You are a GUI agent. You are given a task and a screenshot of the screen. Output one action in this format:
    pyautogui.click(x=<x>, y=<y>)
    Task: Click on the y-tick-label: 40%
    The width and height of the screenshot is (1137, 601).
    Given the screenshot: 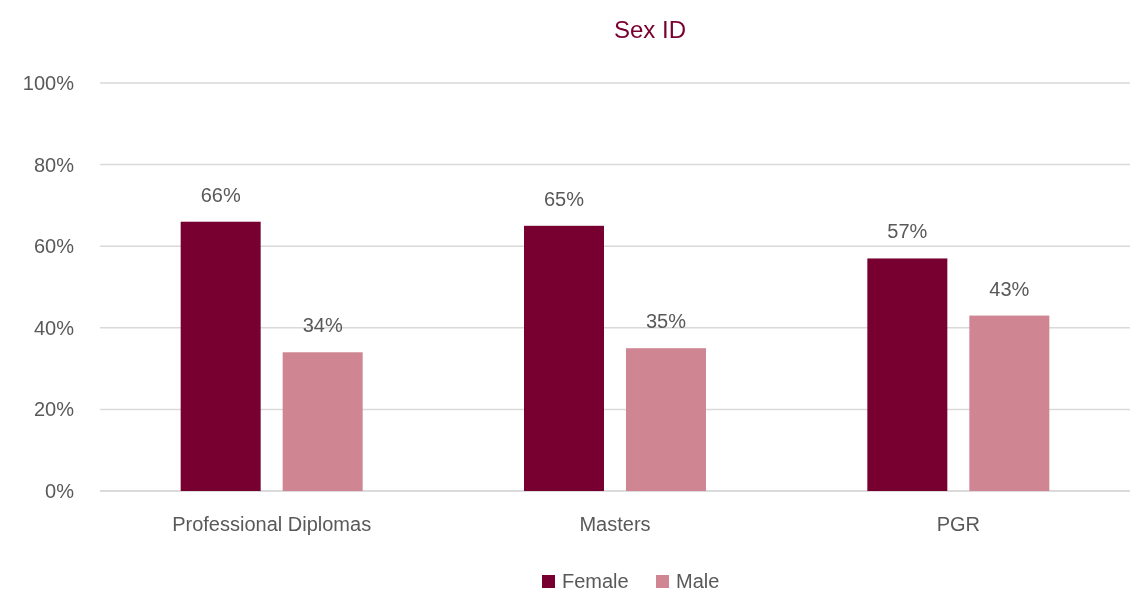 What is the action you would take?
    pyautogui.click(x=54, y=327)
    